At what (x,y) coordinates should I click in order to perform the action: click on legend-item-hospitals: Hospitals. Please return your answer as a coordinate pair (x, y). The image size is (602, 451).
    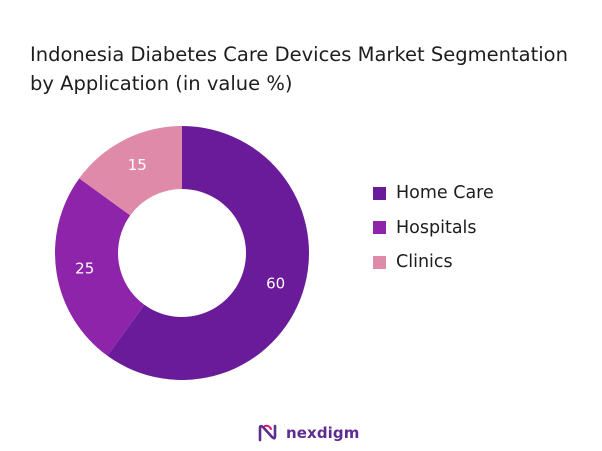
    Looking at the image, I should click on (433, 228).